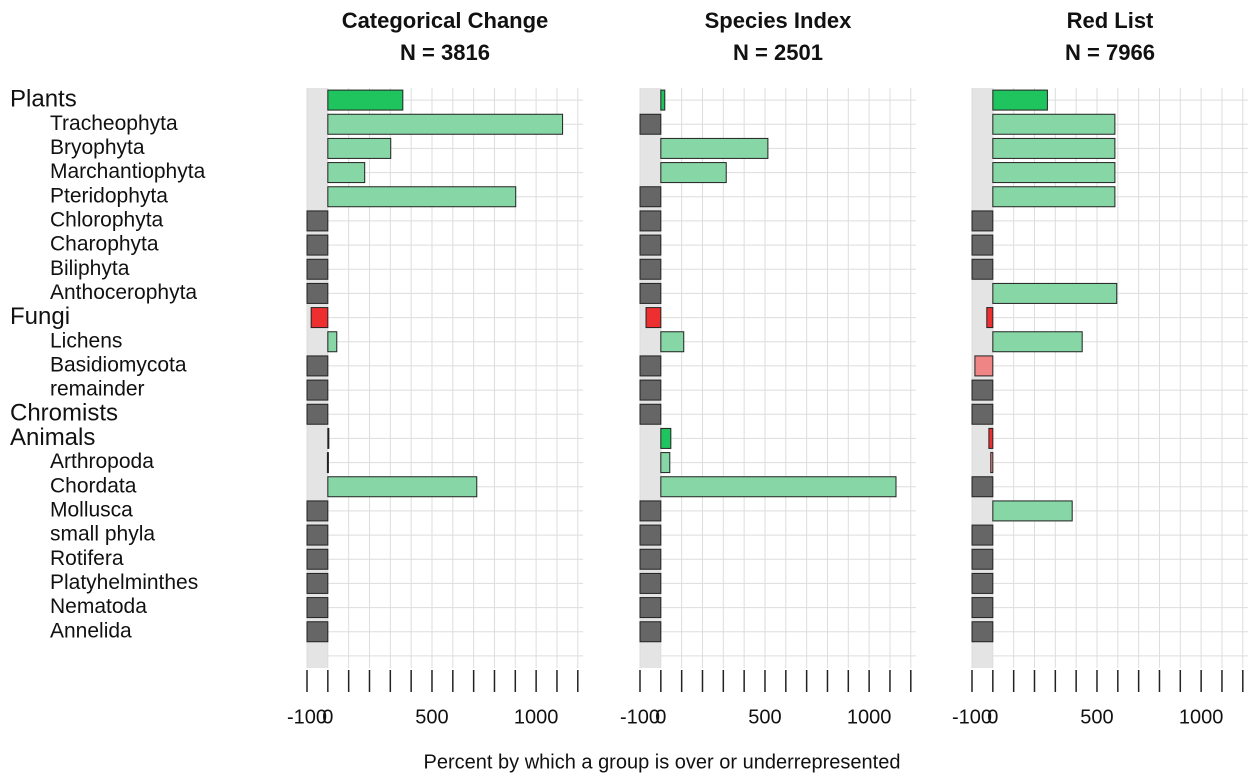 The height and width of the screenshot is (778, 1250). I want to click on category-label: Annelida, so click(91, 630).